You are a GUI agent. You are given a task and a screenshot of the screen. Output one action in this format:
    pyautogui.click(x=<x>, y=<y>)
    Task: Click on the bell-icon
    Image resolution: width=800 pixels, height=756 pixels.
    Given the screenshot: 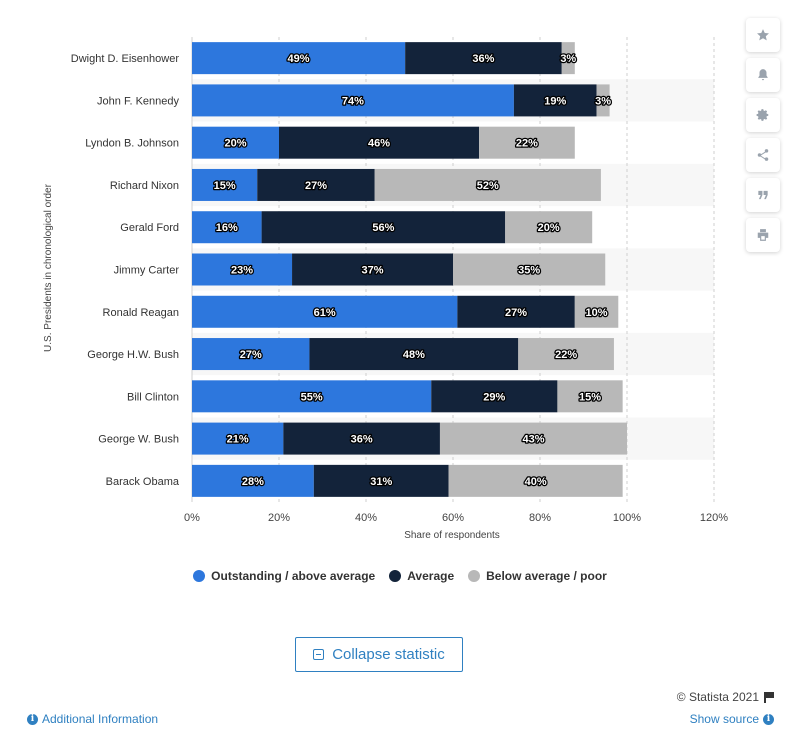 What is the action you would take?
    pyautogui.click(x=763, y=75)
    